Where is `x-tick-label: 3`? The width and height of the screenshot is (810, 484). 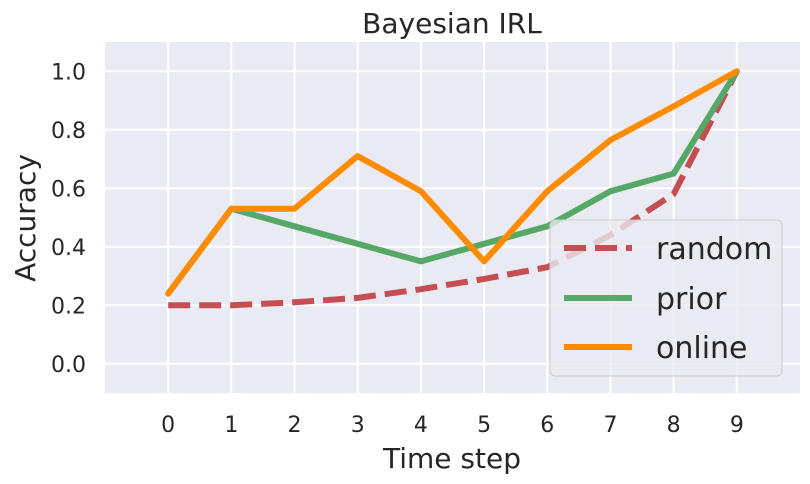
x-tick-label: 3 is located at coordinates (358, 425).